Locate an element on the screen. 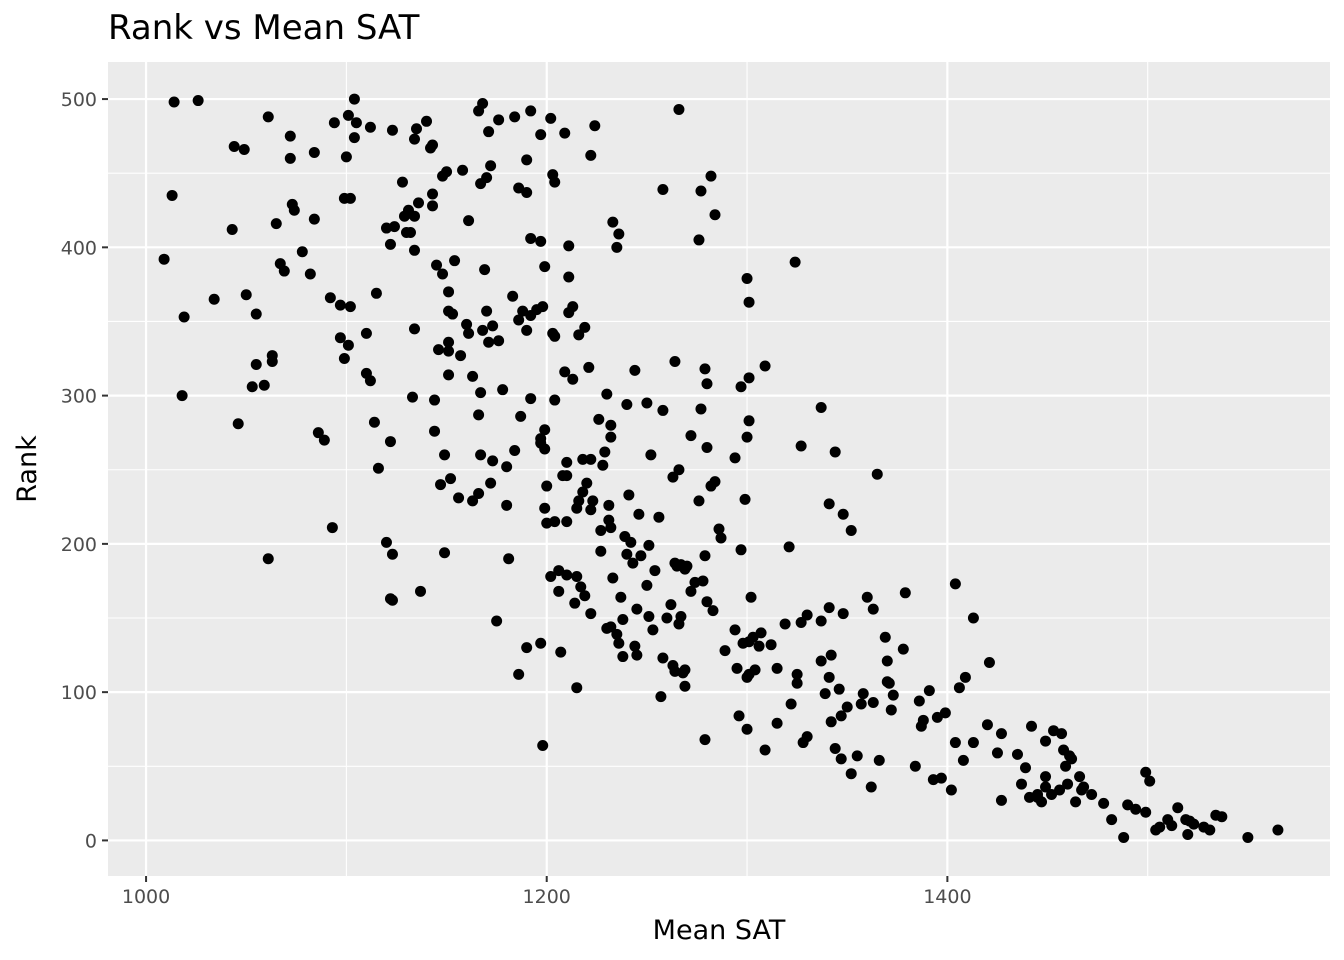 The image size is (1344, 960). y-axis-title: Rank is located at coordinates (27, 469).